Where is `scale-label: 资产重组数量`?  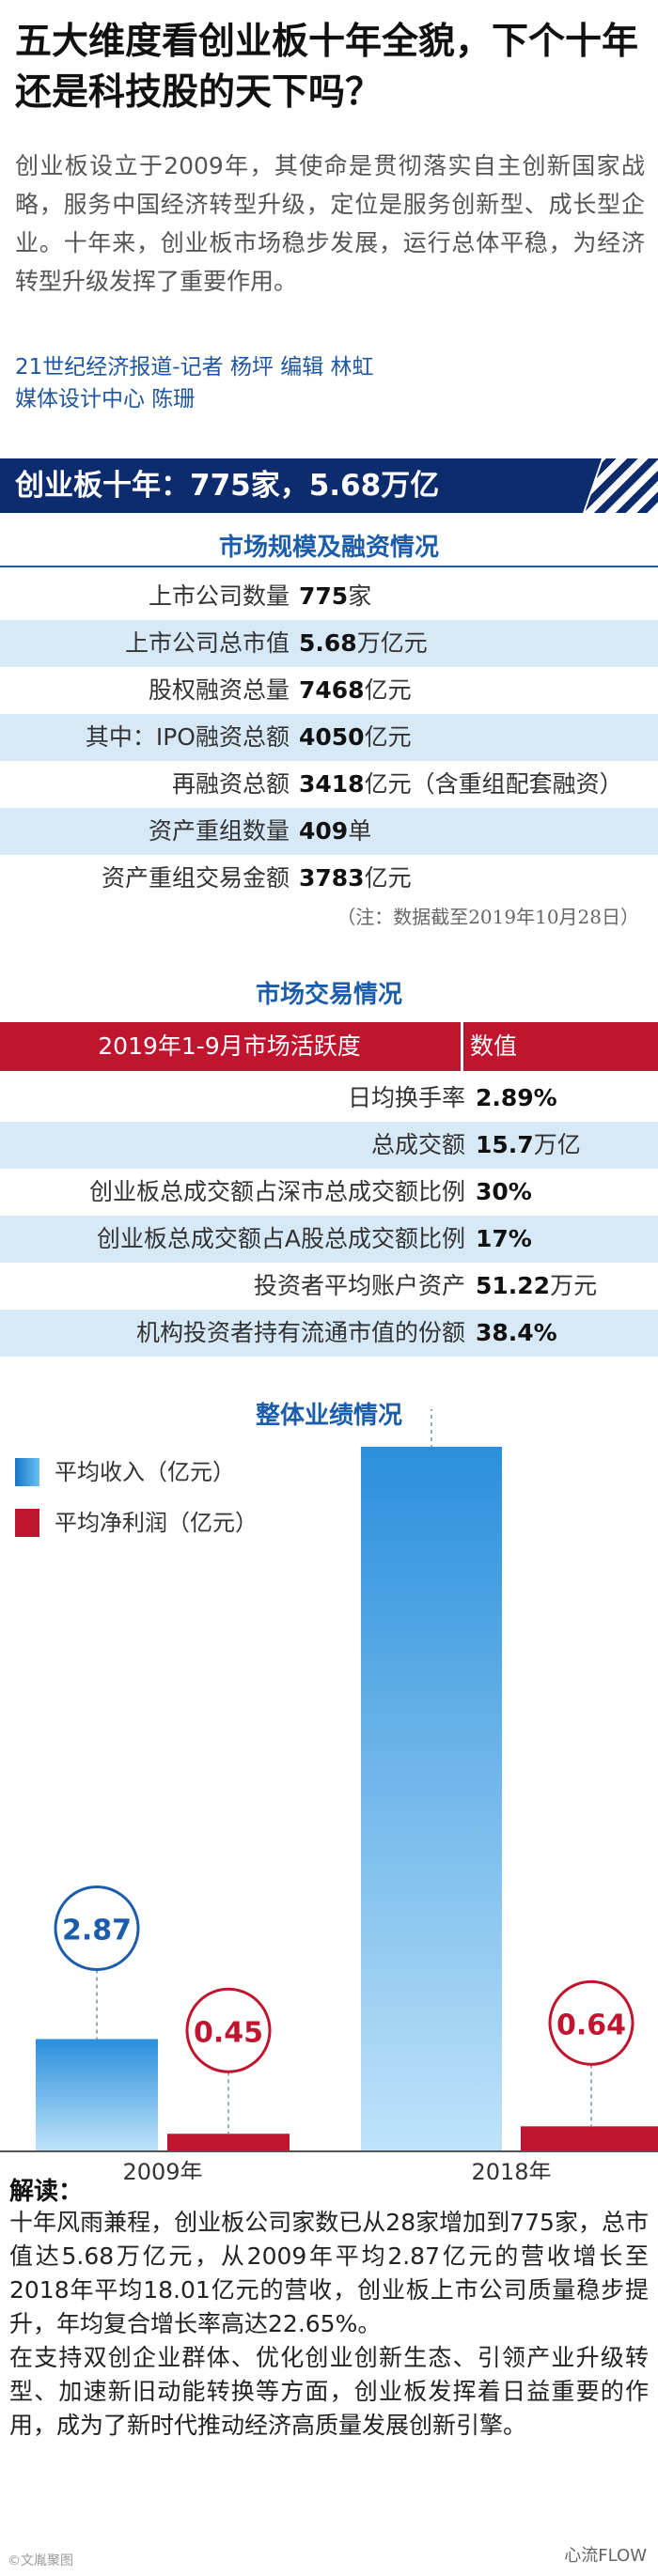 scale-label: 资产重组数量 is located at coordinates (219, 831).